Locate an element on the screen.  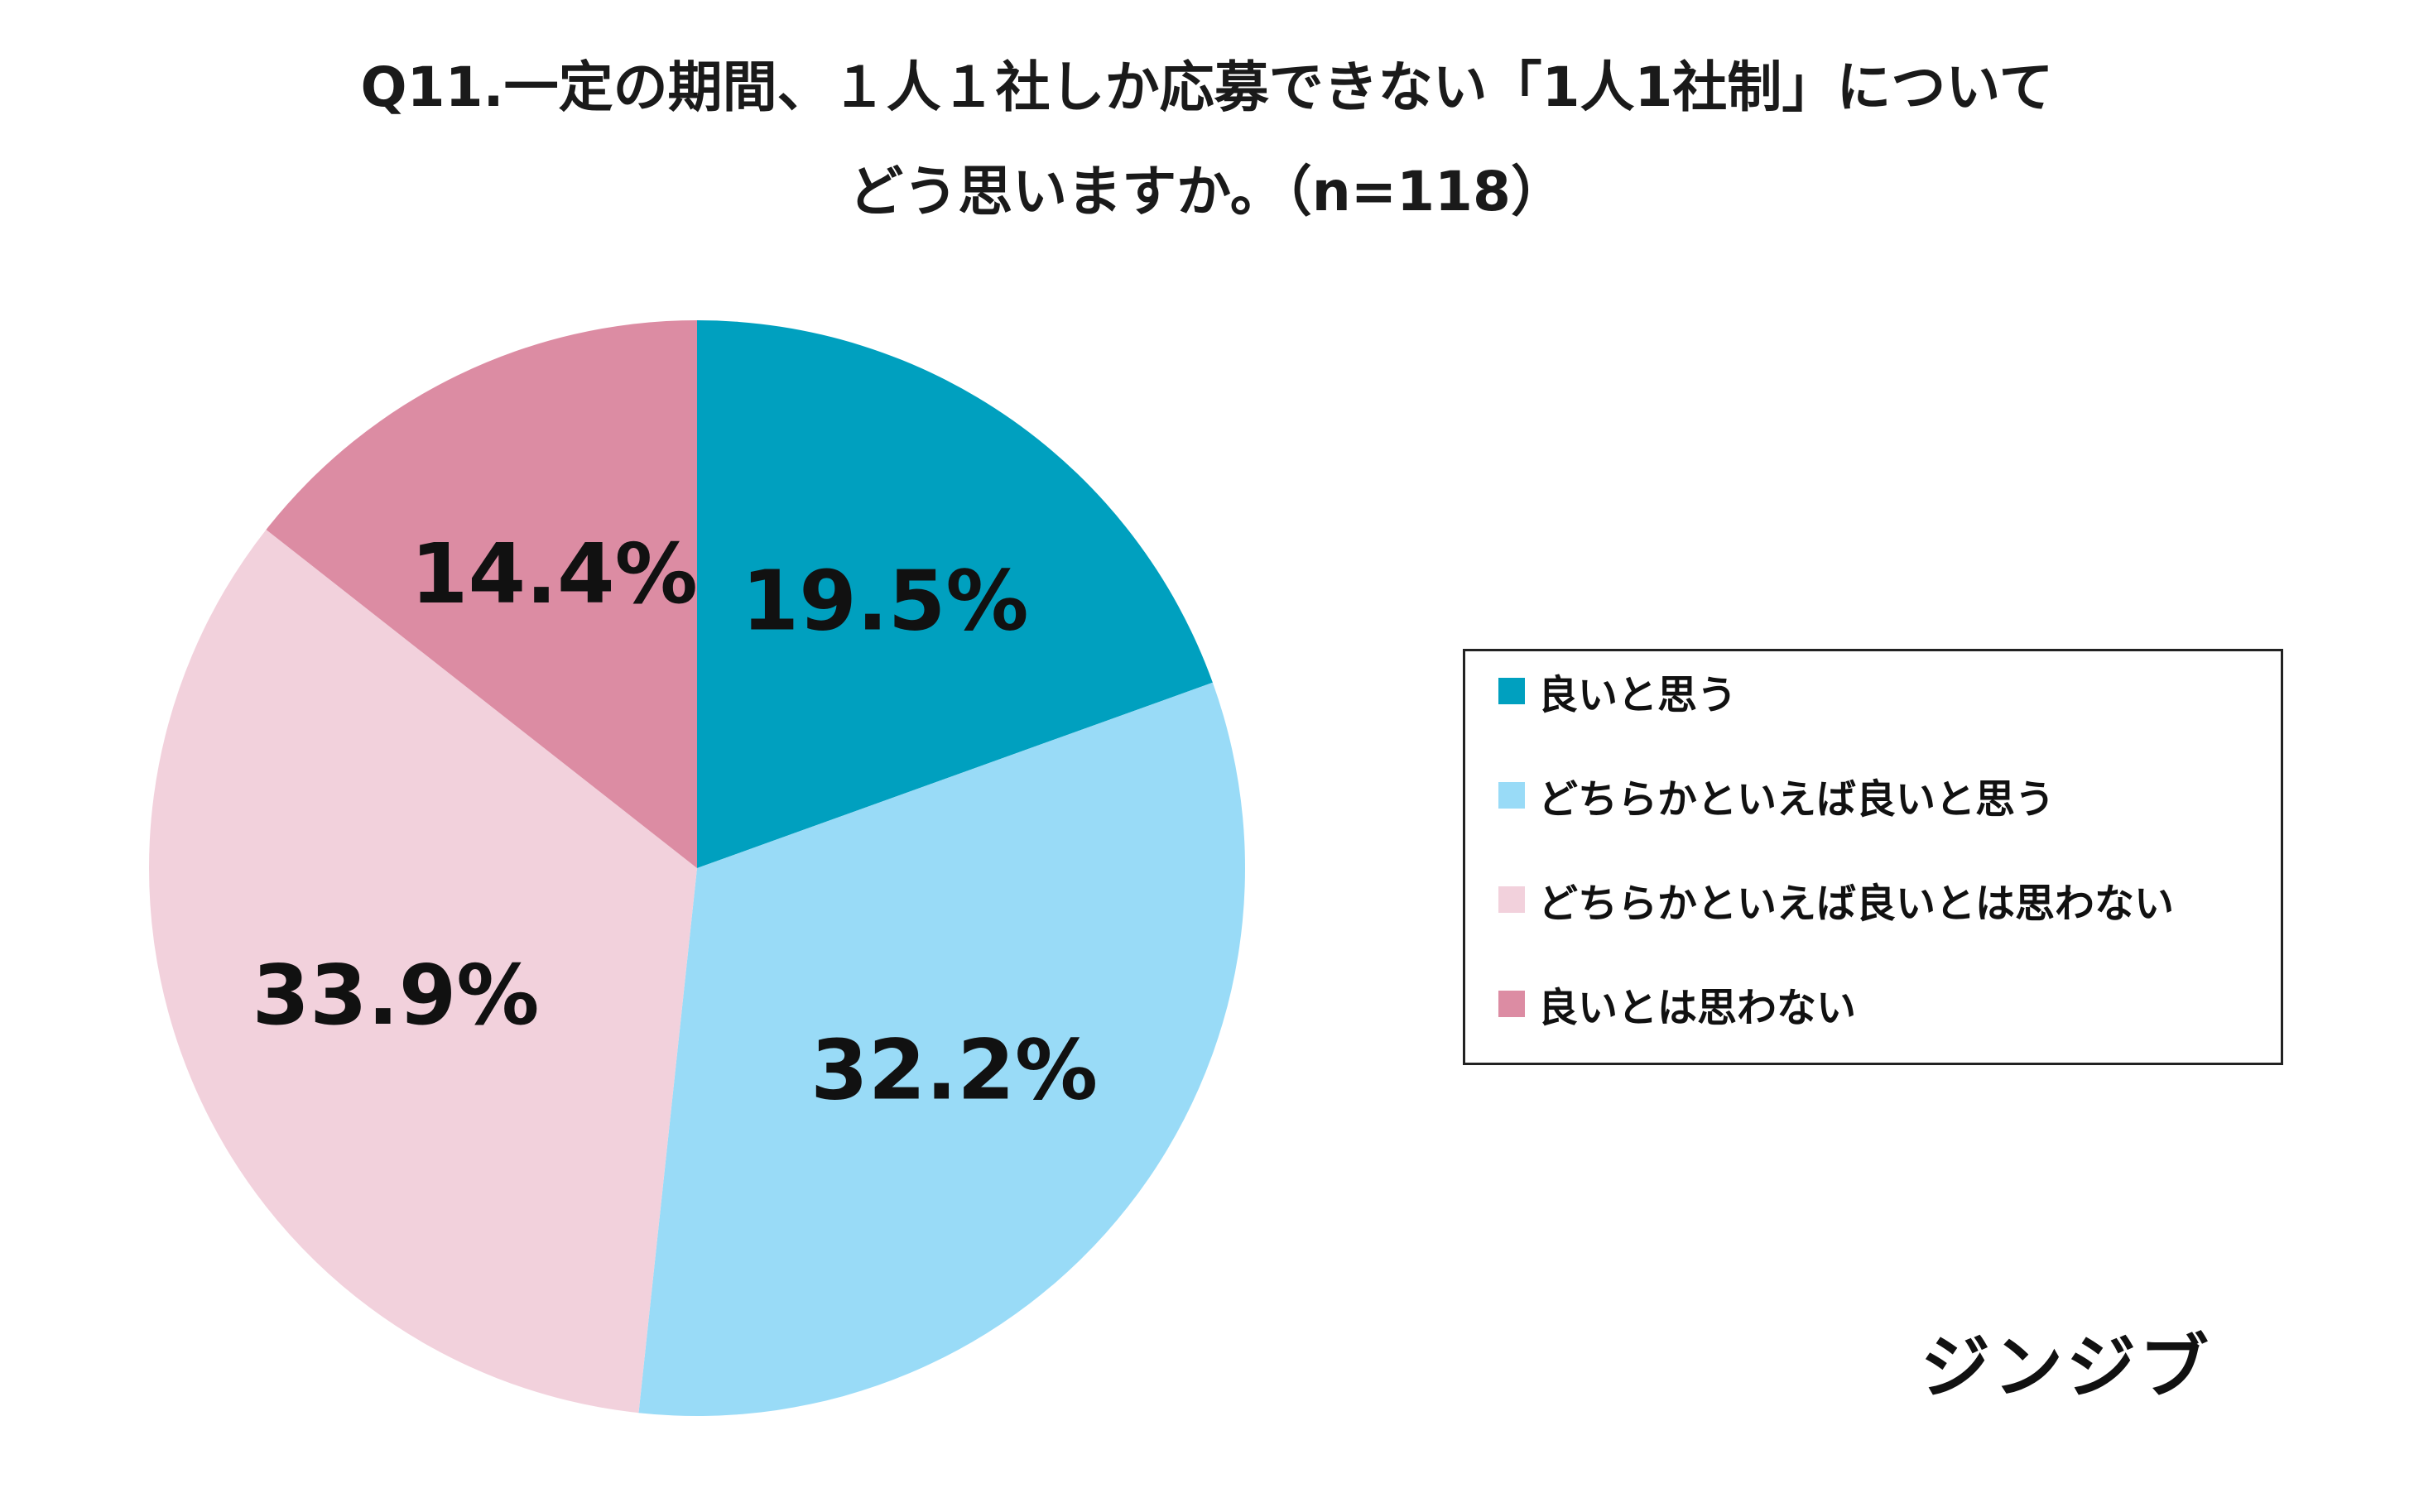
chart-title-line-2: どう思いますか。（n=118） is located at coordinates (1207, 191).